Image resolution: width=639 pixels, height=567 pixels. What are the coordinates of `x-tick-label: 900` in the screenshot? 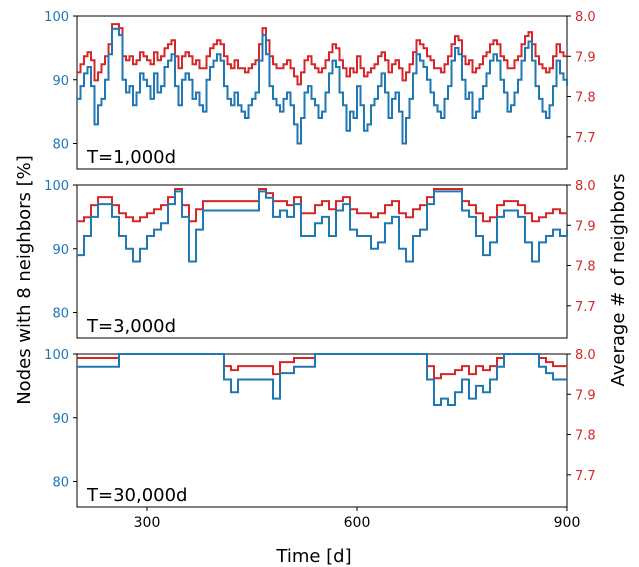 It's located at (567, 523).